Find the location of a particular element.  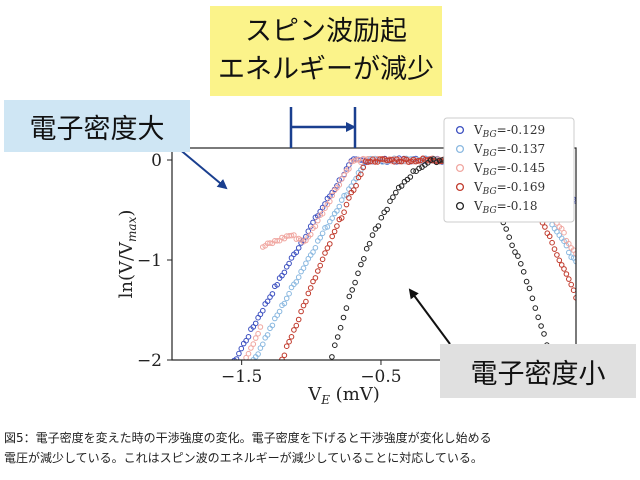

y-tick-label: −1 is located at coordinates (149, 261).